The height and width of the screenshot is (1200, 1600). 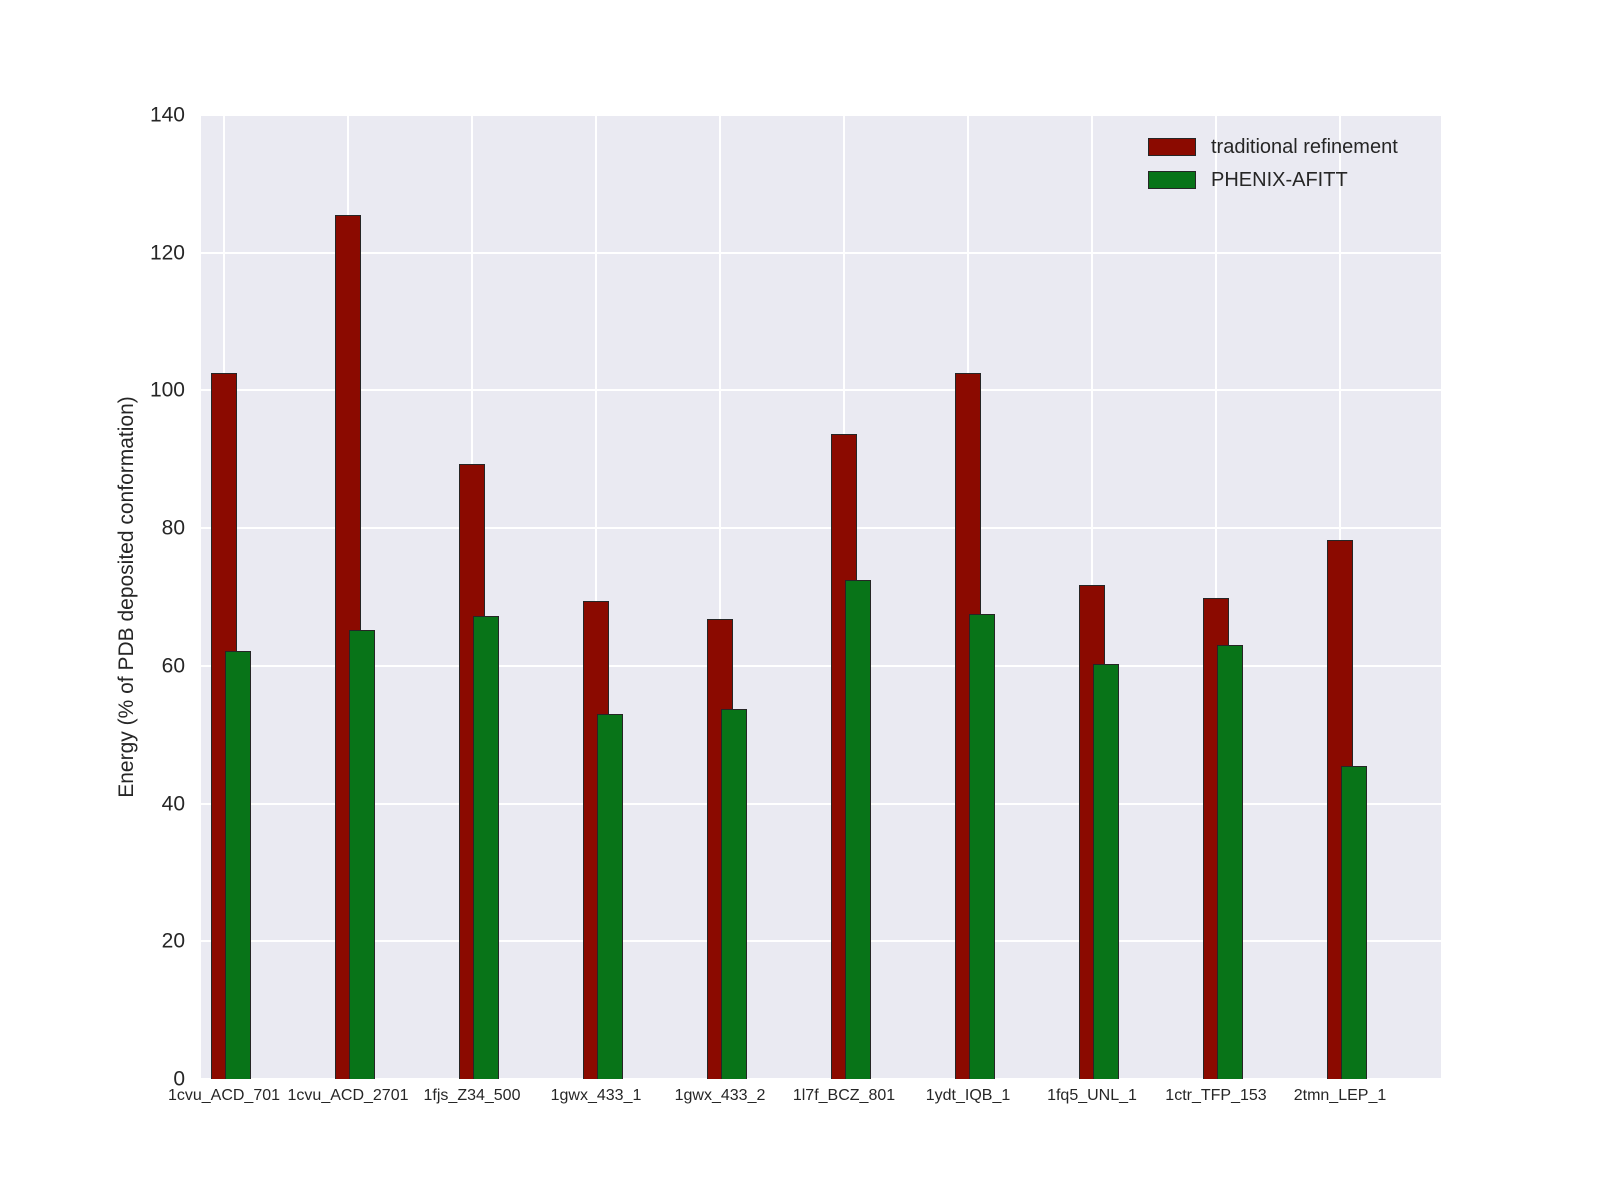 What do you see at coordinates (1304, 147) in the screenshot?
I see `legend-label: traditional refinement` at bounding box center [1304, 147].